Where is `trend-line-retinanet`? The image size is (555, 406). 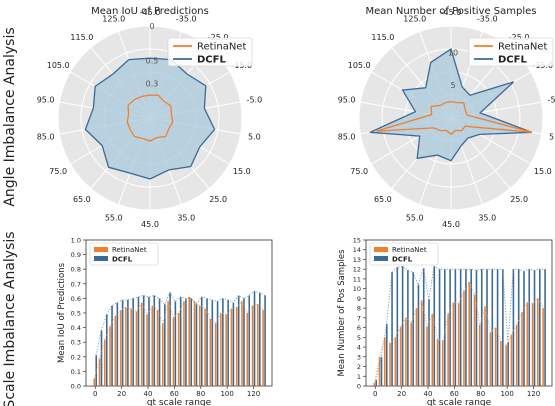 trend-line-retinanet is located at coordinates (459, 332).